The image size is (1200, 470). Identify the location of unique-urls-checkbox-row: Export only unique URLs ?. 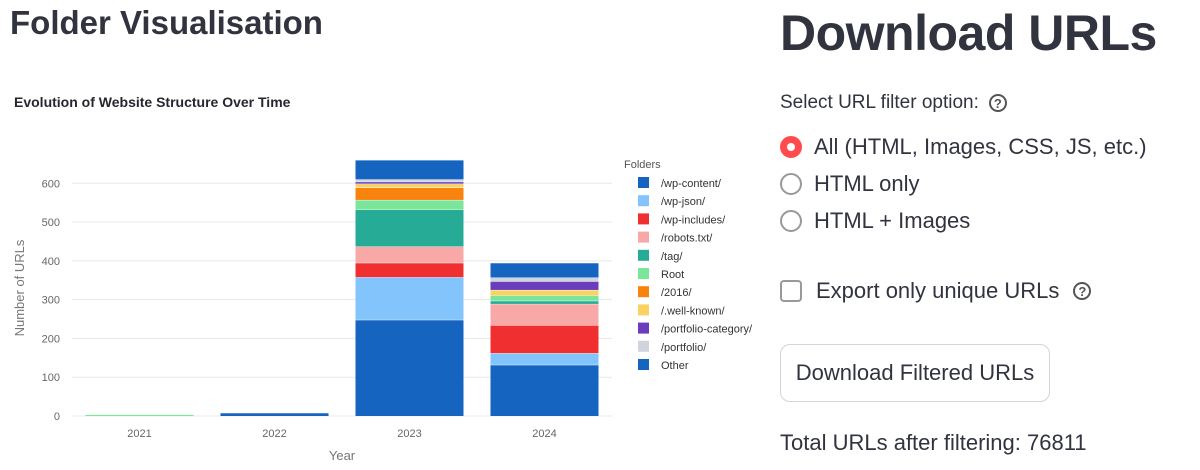
(936, 291).